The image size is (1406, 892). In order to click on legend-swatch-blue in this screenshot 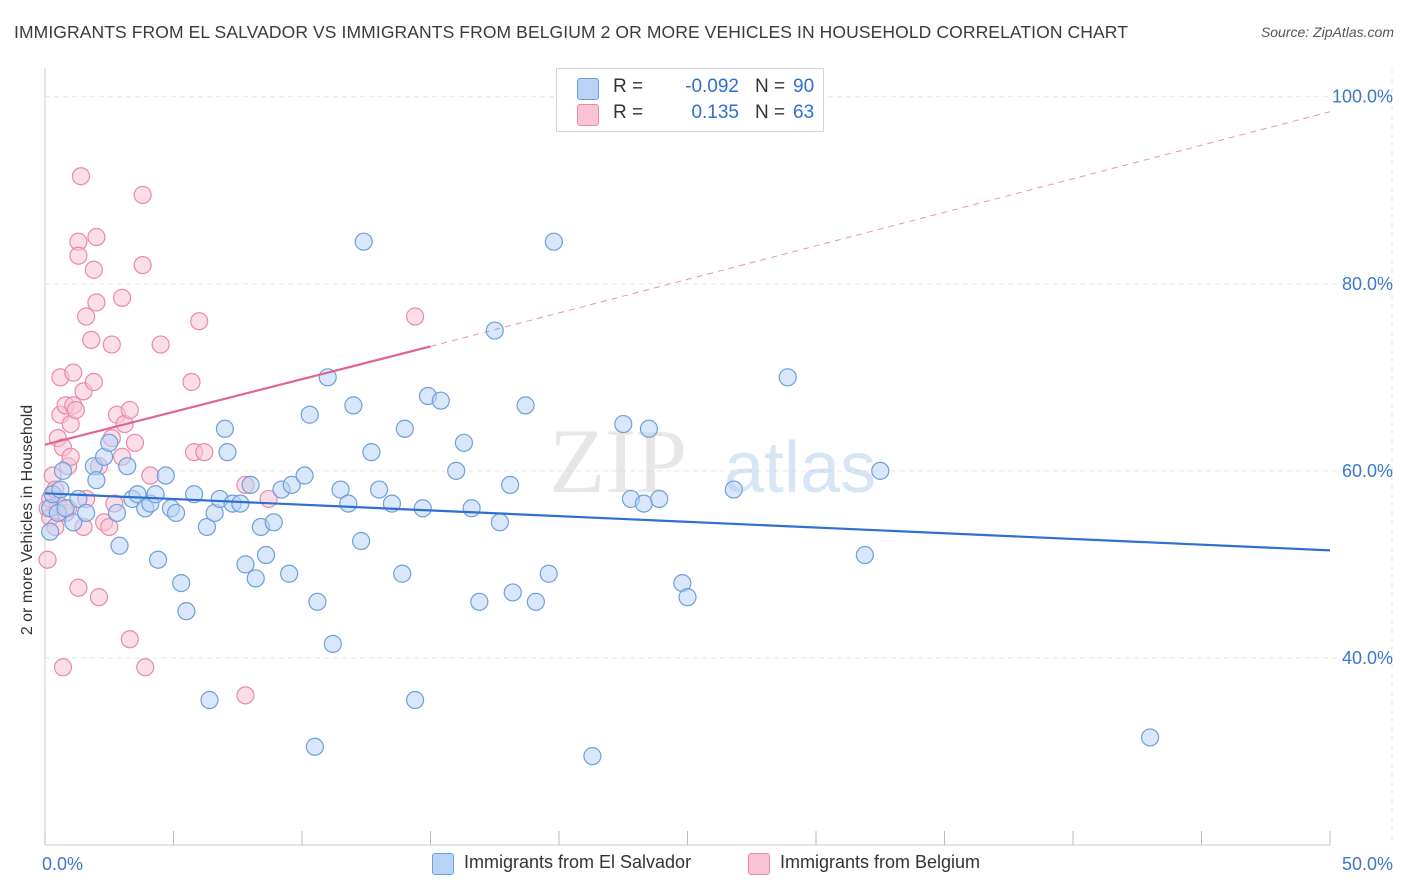, I will do `click(588, 89)`.